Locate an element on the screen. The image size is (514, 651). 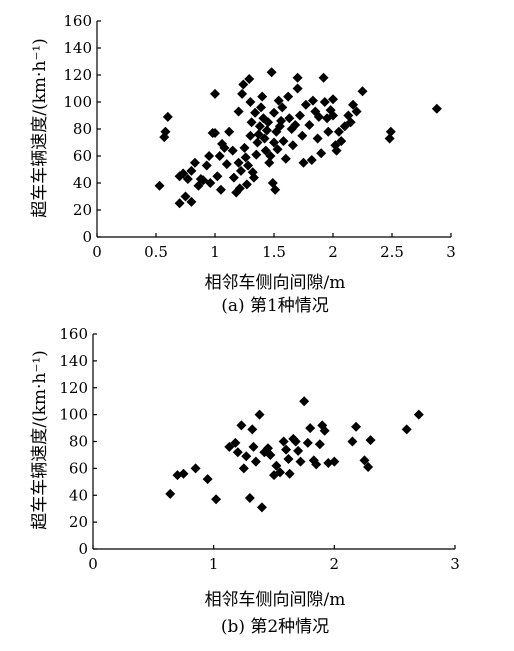
chart-b-y-tick-label: 0 is located at coordinates (83, 549).